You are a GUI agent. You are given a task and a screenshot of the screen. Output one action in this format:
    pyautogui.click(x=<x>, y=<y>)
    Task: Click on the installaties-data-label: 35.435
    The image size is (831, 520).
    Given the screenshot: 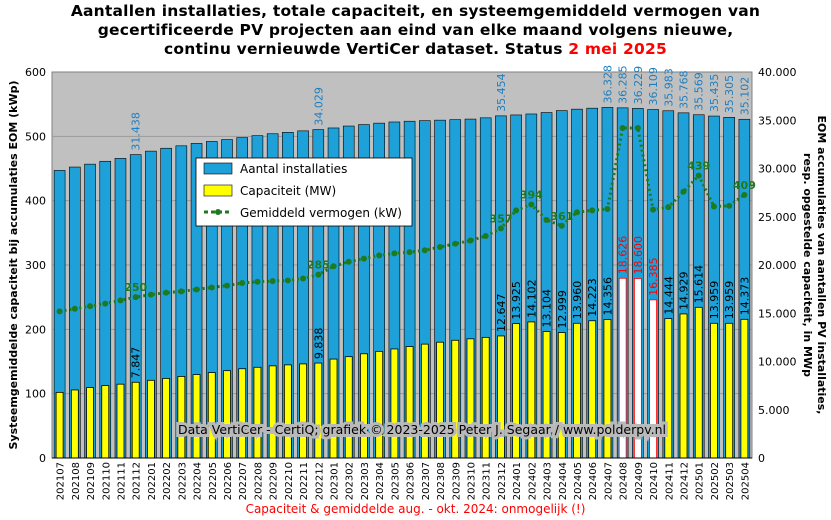 What is the action you would take?
    pyautogui.click(x=714, y=93)
    